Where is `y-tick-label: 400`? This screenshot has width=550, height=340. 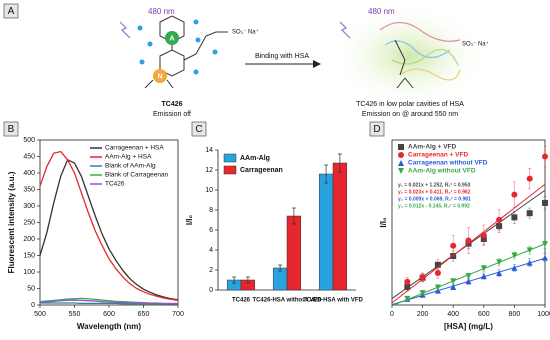 y-tick-label: 400 is located at coordinates (29, 173).